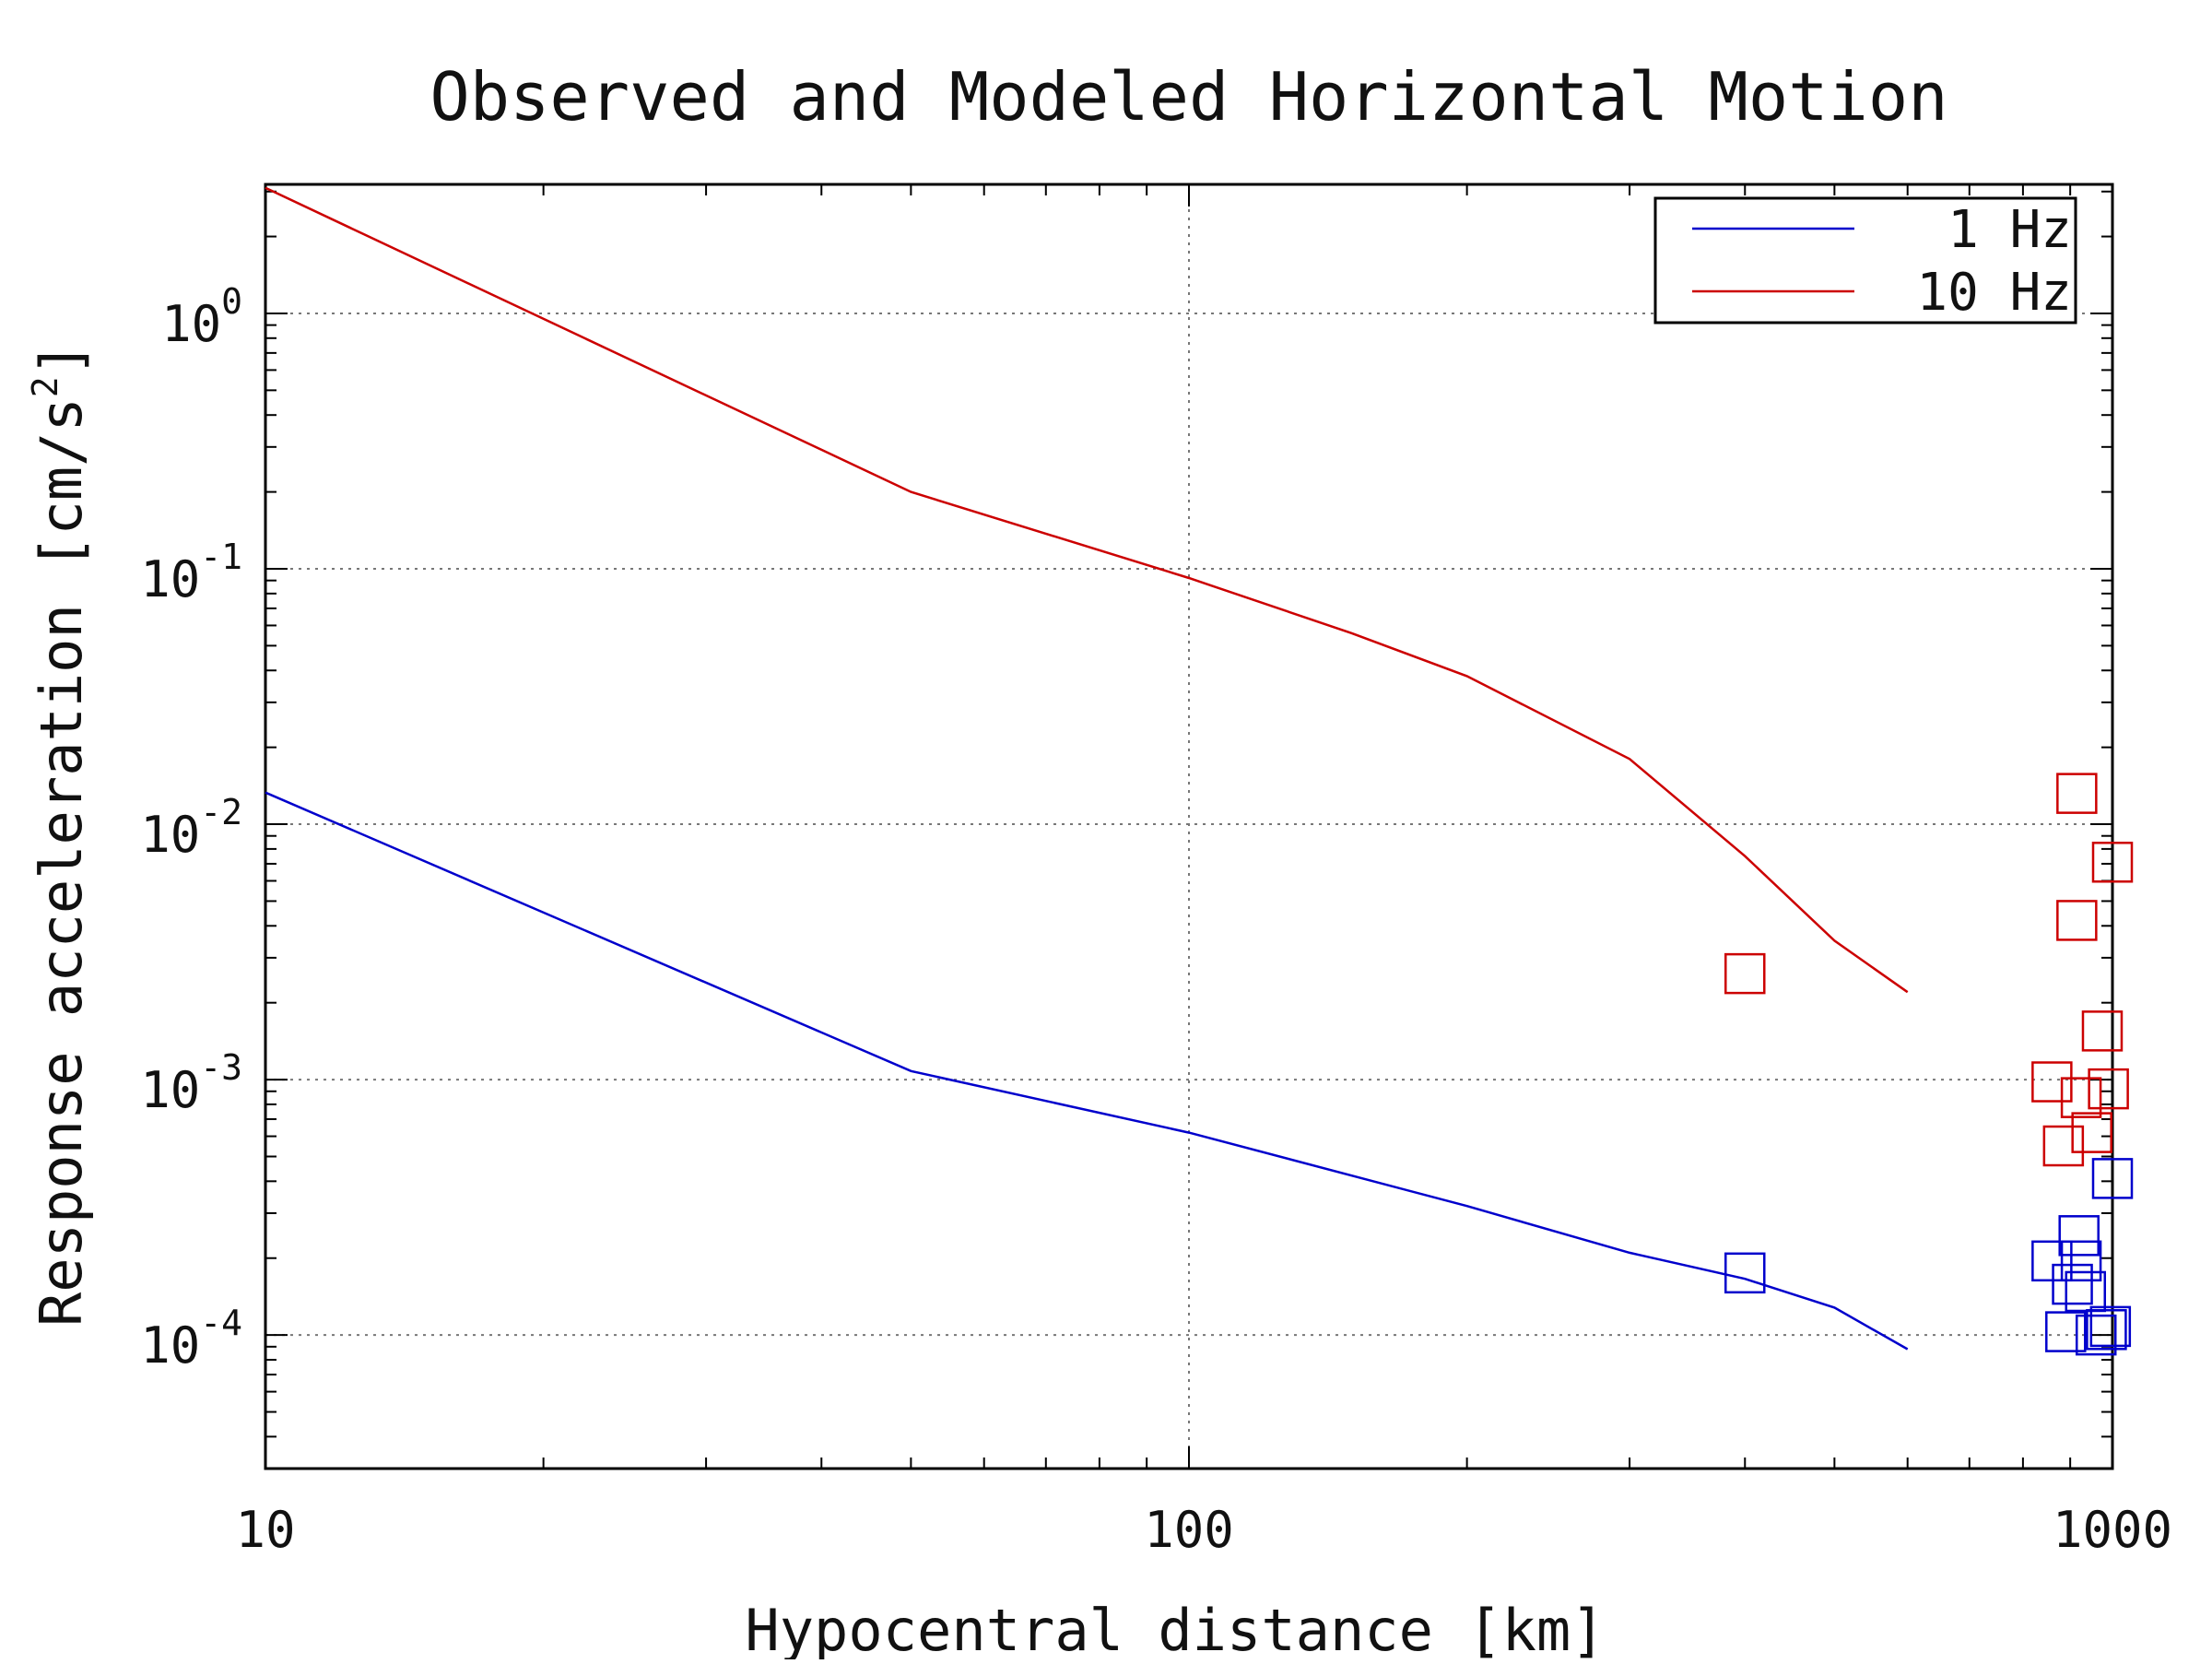  I want to click on y-tick-label: 10⁰, so click(201, 317).